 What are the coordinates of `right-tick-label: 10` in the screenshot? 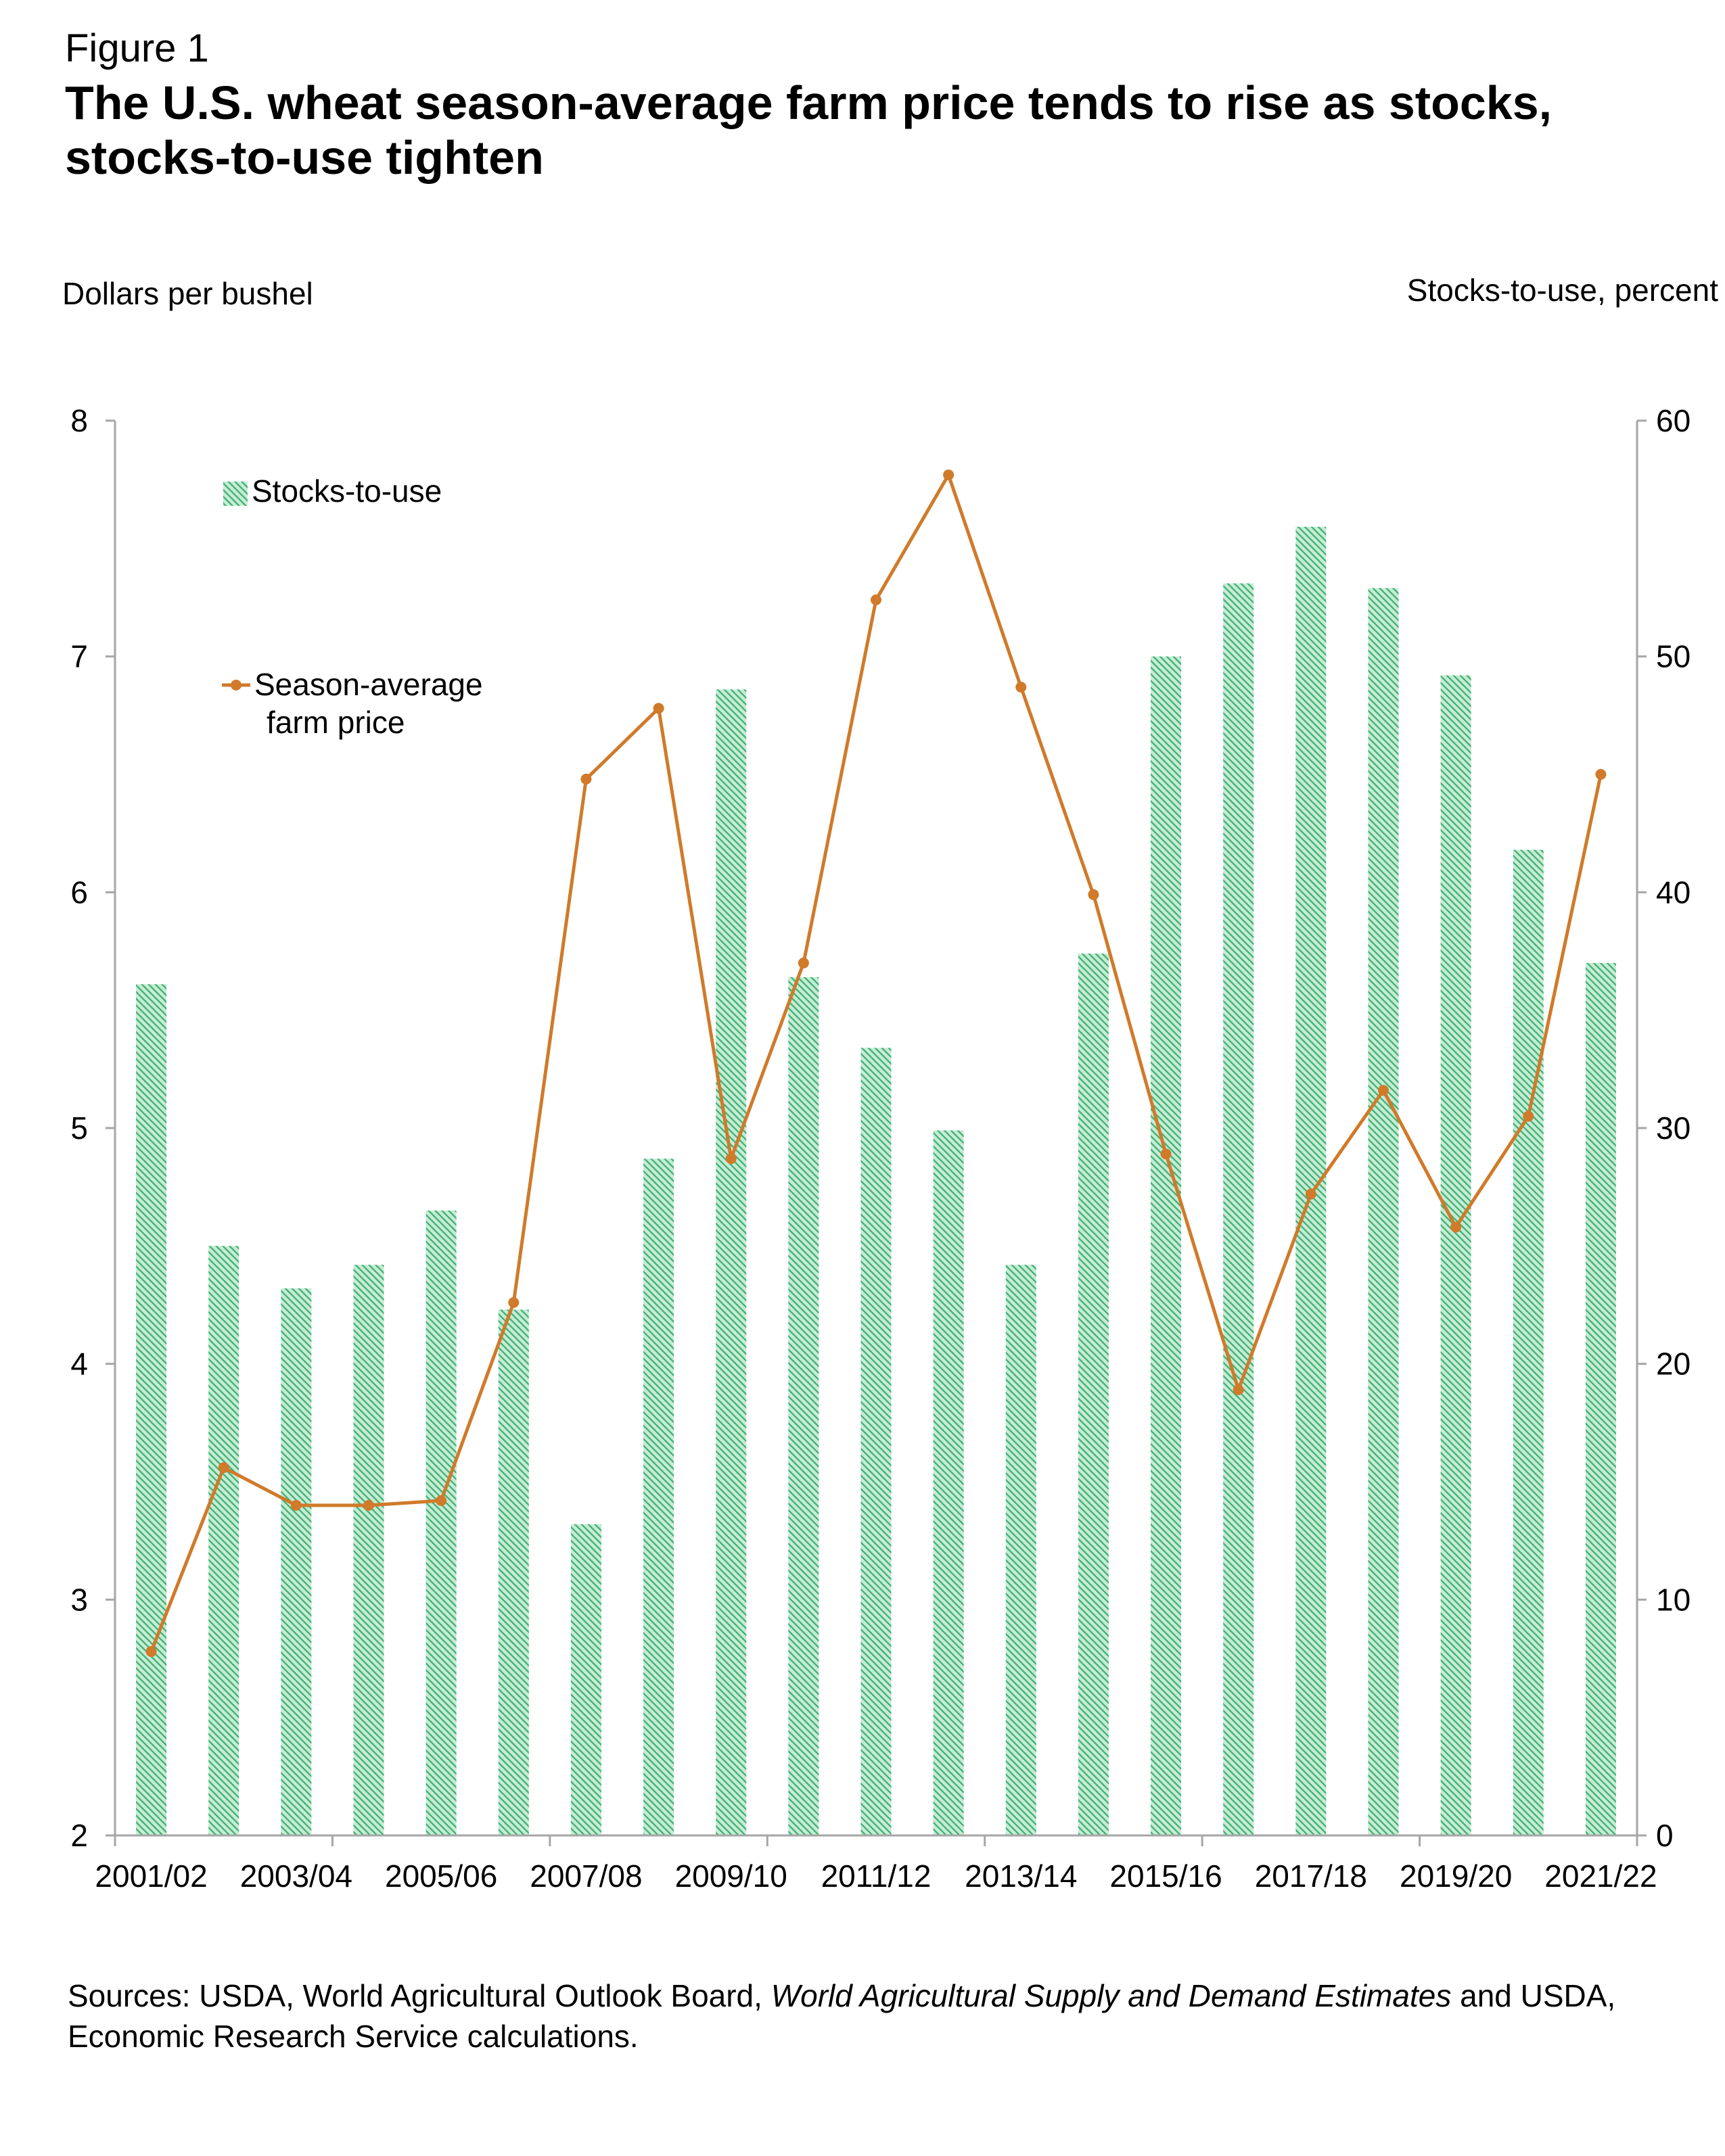 It's located at (1673, 1599).